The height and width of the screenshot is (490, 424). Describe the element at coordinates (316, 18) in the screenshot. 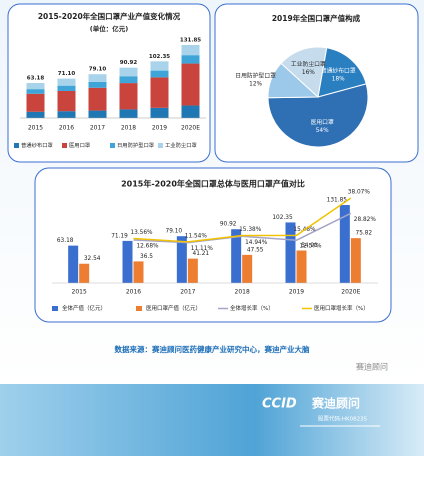

I see `chart-title: 2019年全国口罩产值构成` at that location.